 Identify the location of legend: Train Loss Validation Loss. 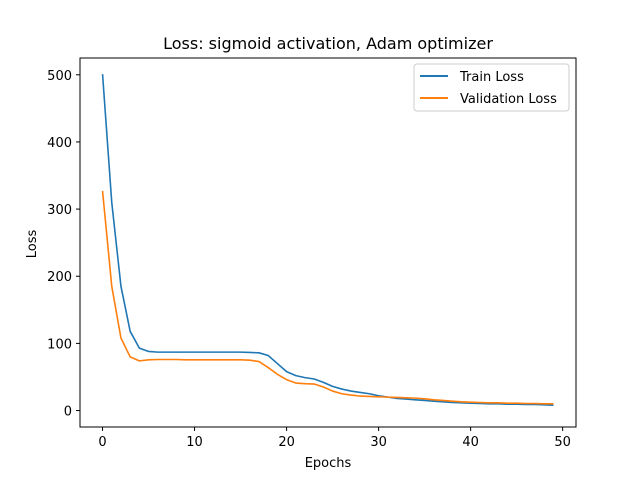
(491, 87).